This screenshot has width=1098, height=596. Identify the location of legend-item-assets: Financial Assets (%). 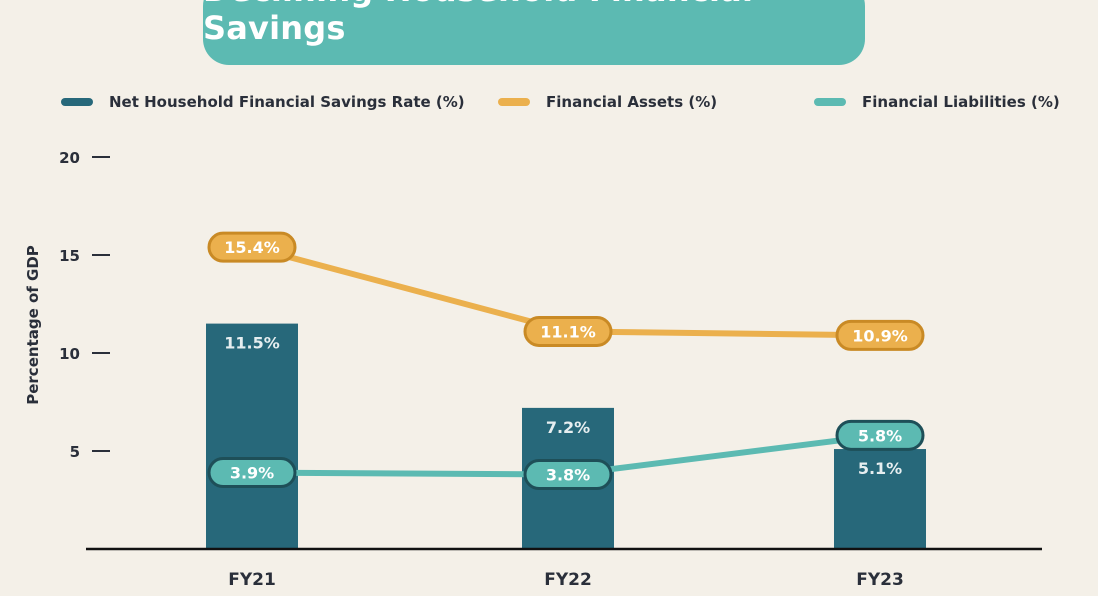
(607, 102).